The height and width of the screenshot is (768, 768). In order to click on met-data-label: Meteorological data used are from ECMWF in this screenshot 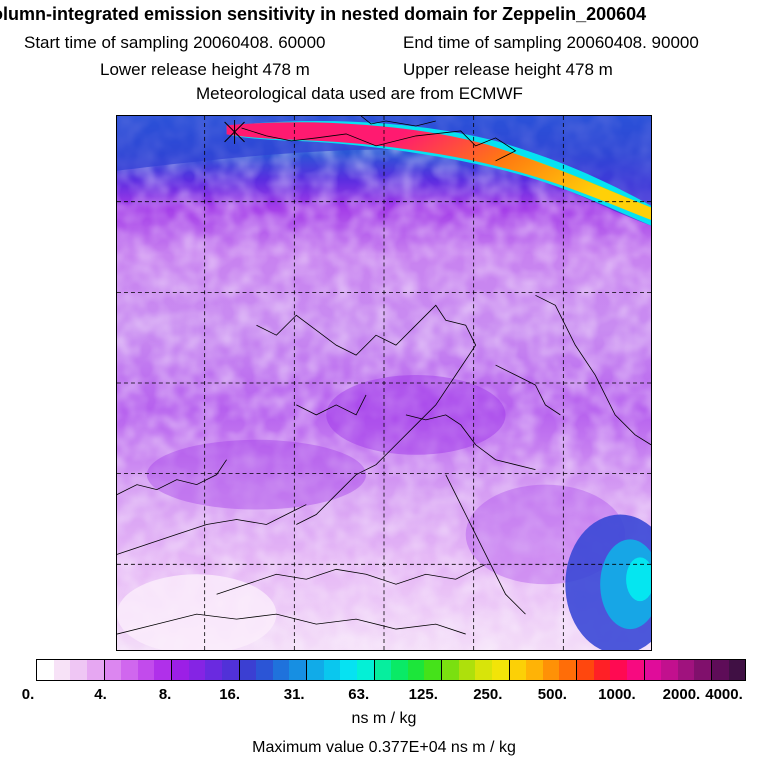, I will do `click(359, 93)`.